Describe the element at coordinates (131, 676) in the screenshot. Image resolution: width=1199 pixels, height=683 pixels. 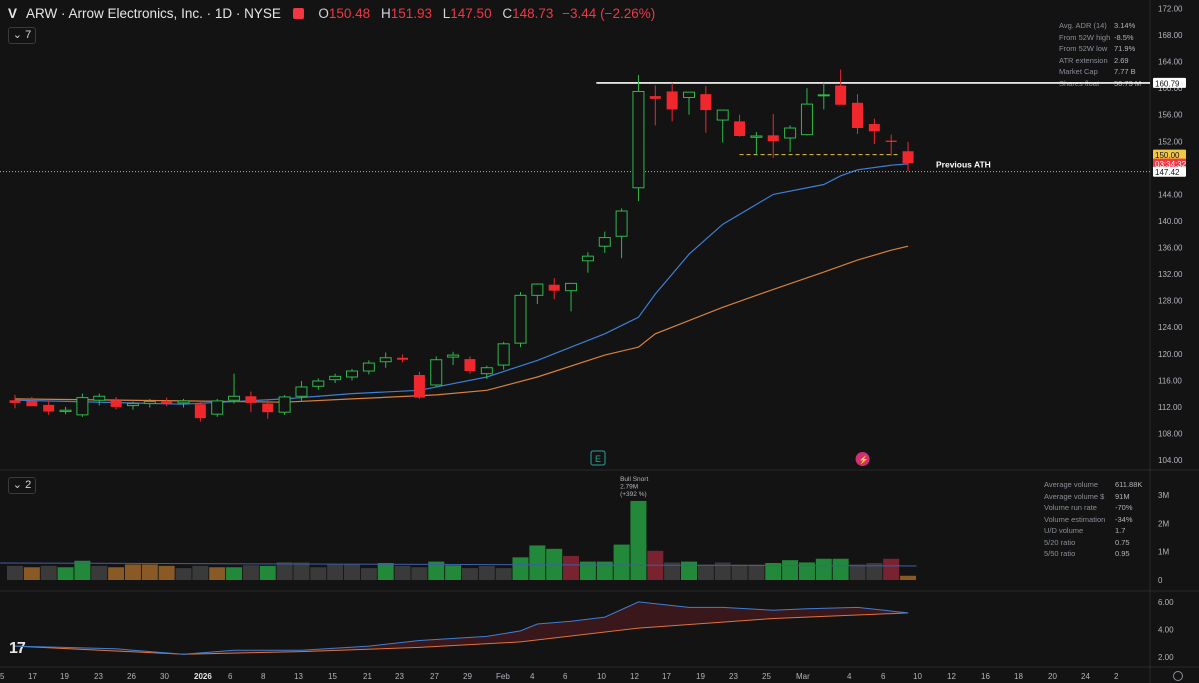
I see `x-tick-label: 26` at that location.